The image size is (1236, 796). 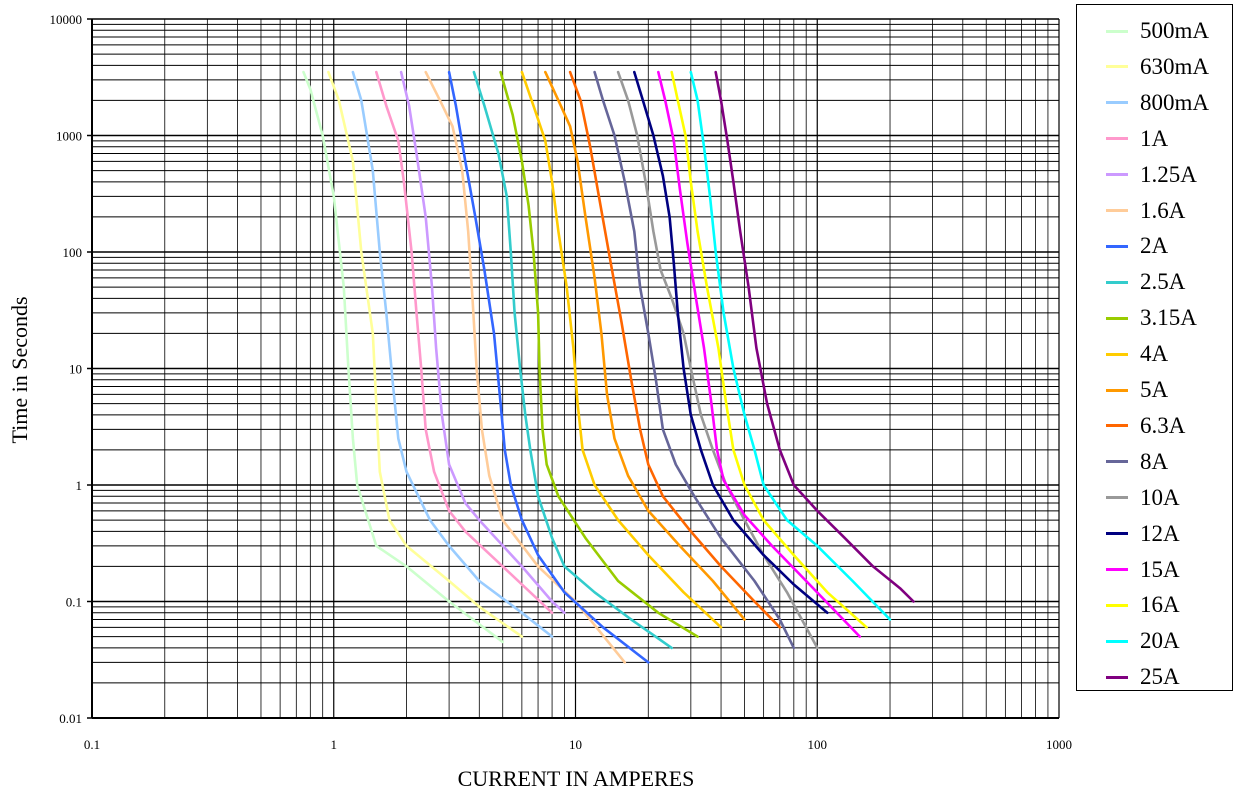 I want to click on legend-item: 8A, so click(x=1154, y=462).